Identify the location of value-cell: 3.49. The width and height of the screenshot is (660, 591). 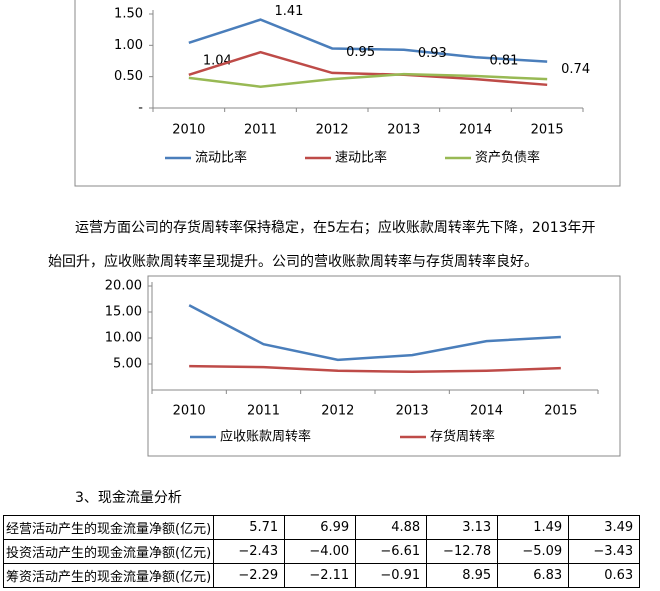
(604, 527).